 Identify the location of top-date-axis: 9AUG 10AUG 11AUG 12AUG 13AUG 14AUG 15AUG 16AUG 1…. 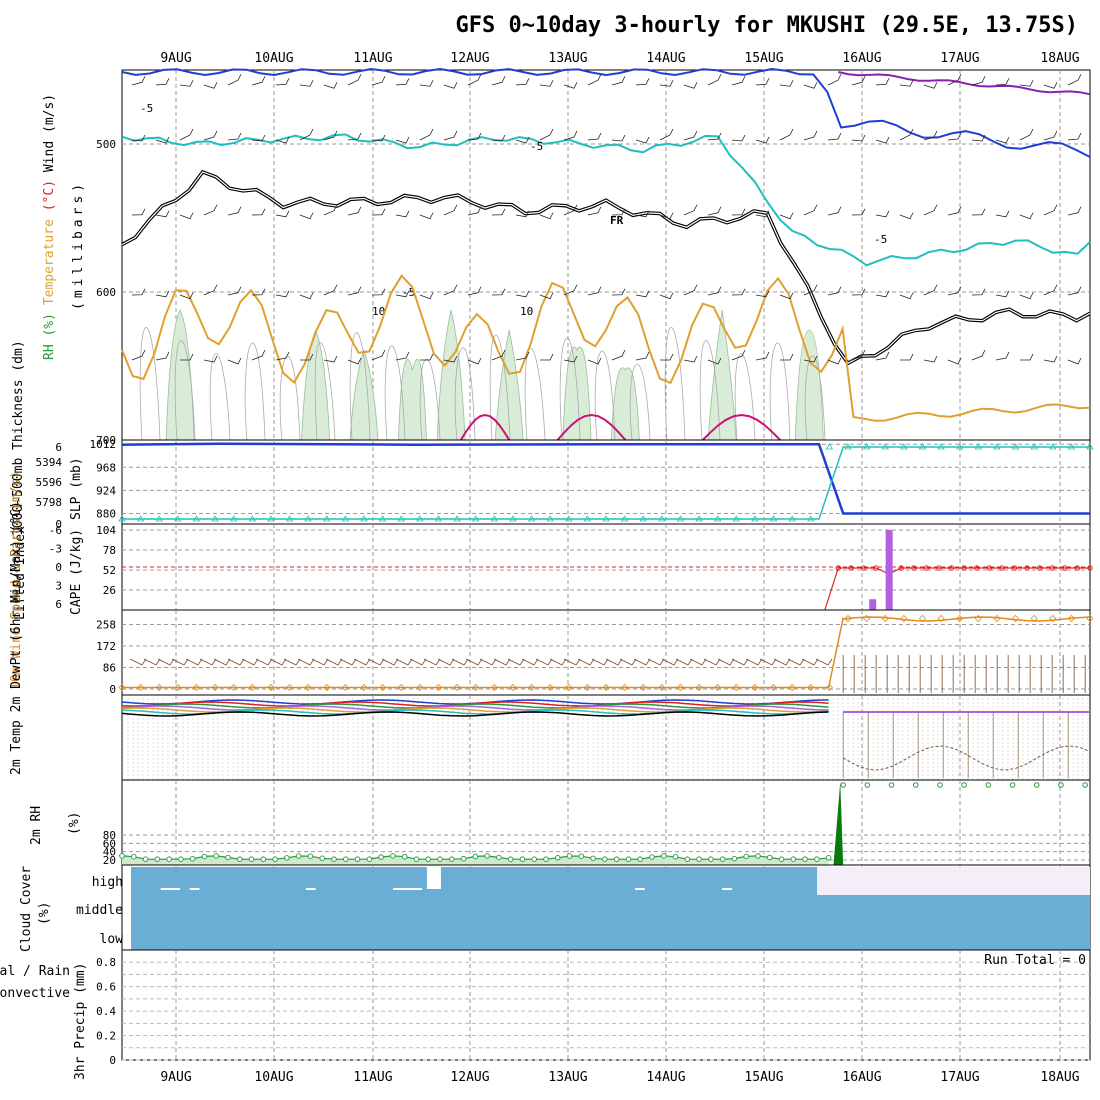
(619, 58).